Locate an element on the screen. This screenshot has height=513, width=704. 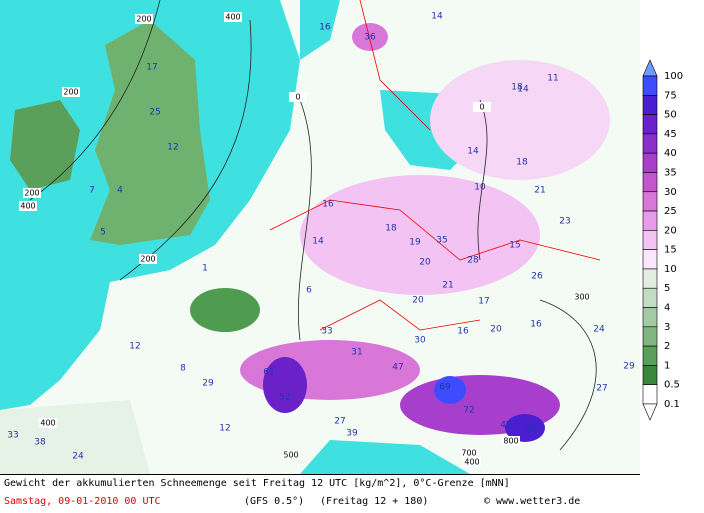
legend-label: 15 is located at coordinates (670, 250).